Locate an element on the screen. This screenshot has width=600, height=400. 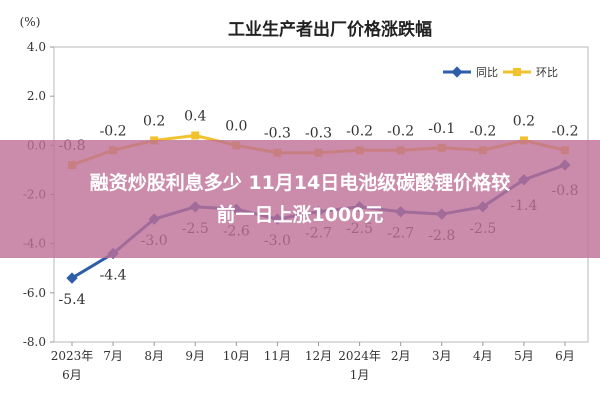
legend-marker-mom is located at coordinates (517, 72).